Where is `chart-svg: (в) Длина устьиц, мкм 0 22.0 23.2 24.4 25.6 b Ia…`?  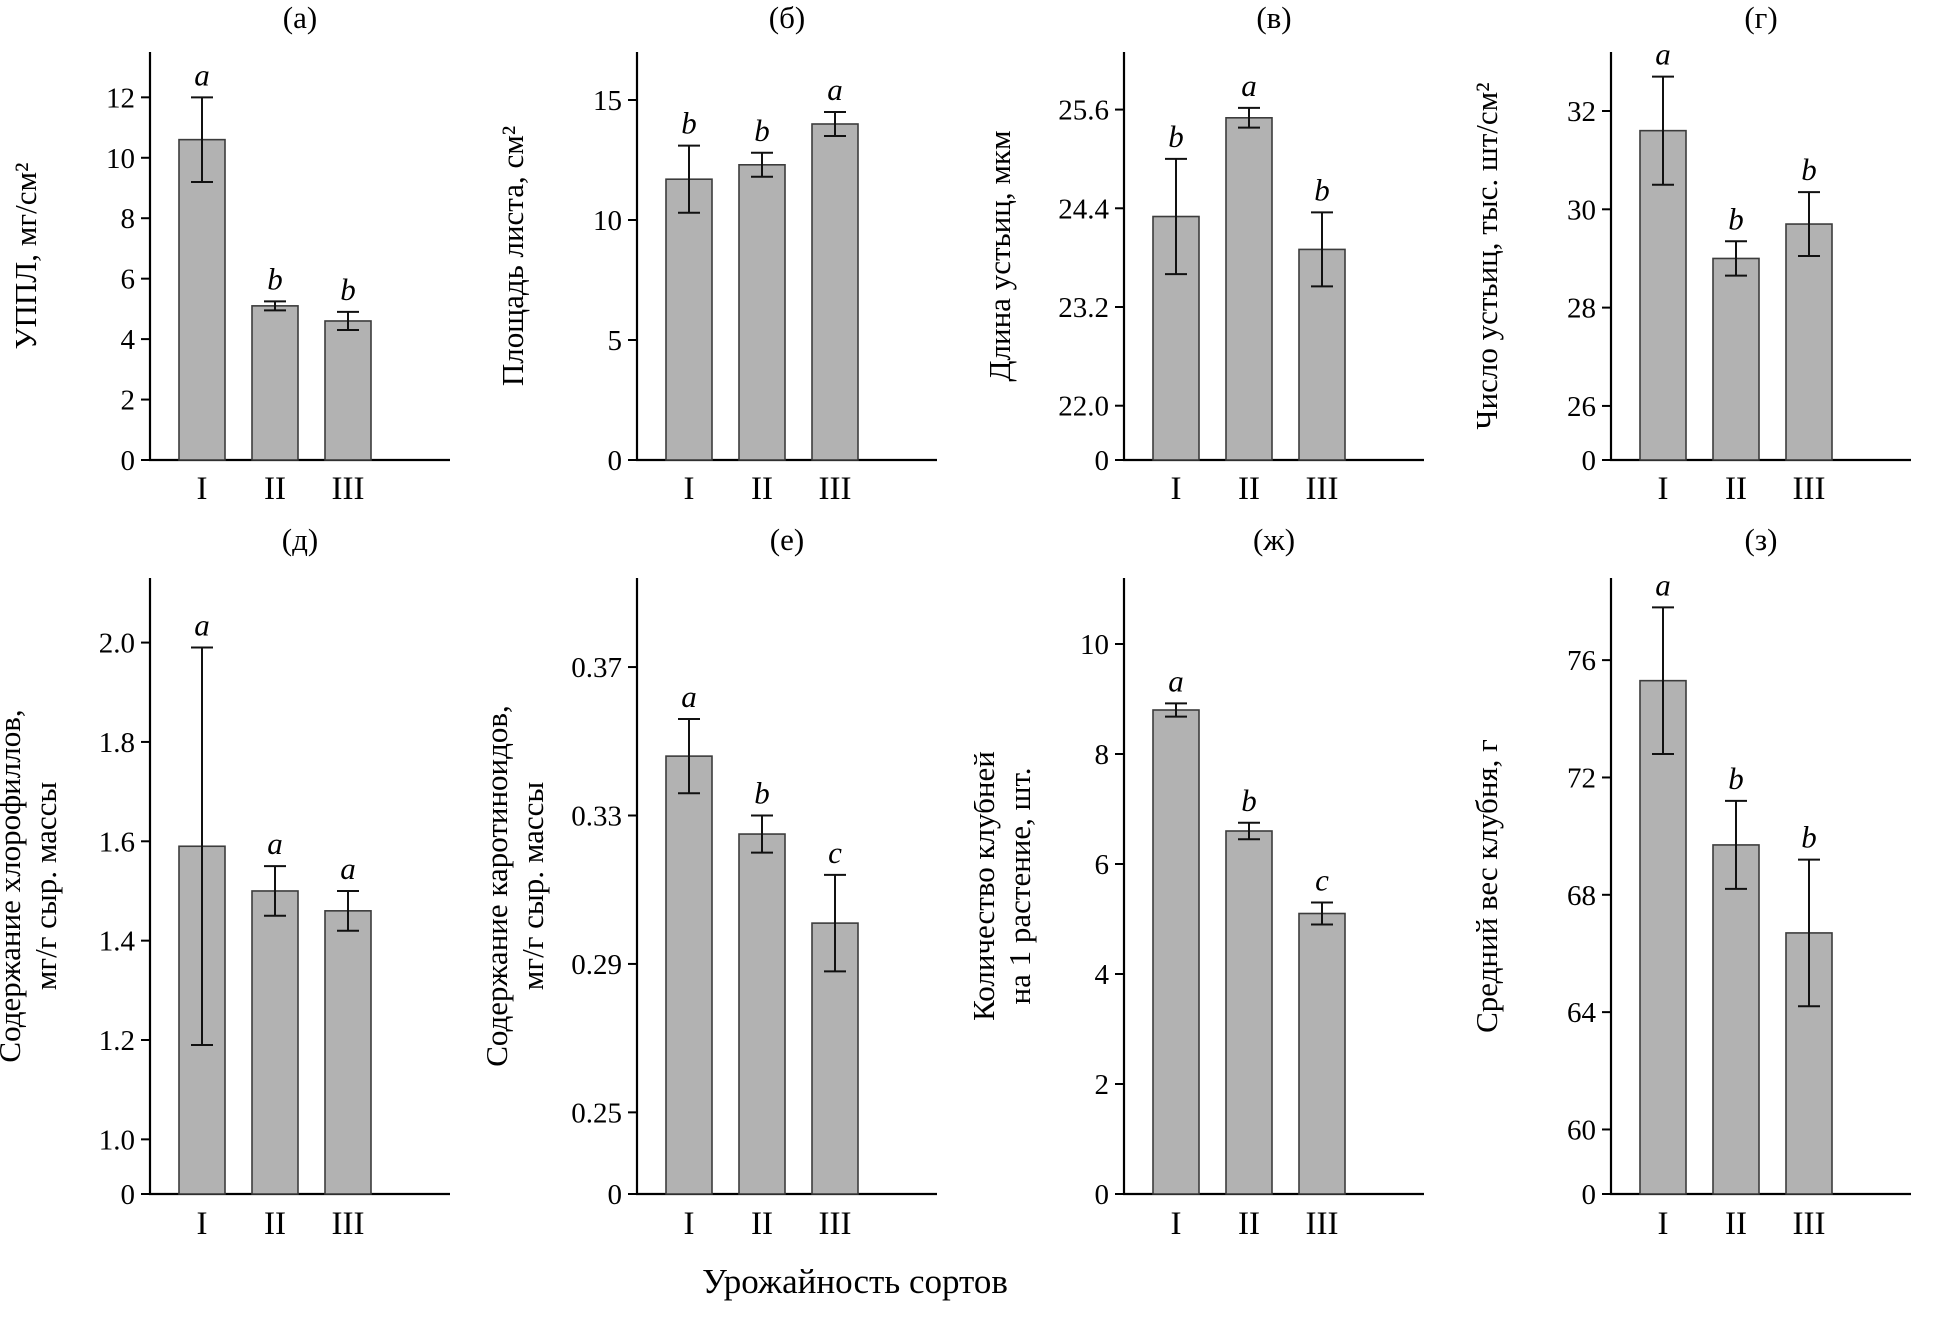 chart-svg: (в) Длина устьиц, мкм 0 22.0 23.2 24.4 25.6 b Ia… is located at coordinates (1203, 253).